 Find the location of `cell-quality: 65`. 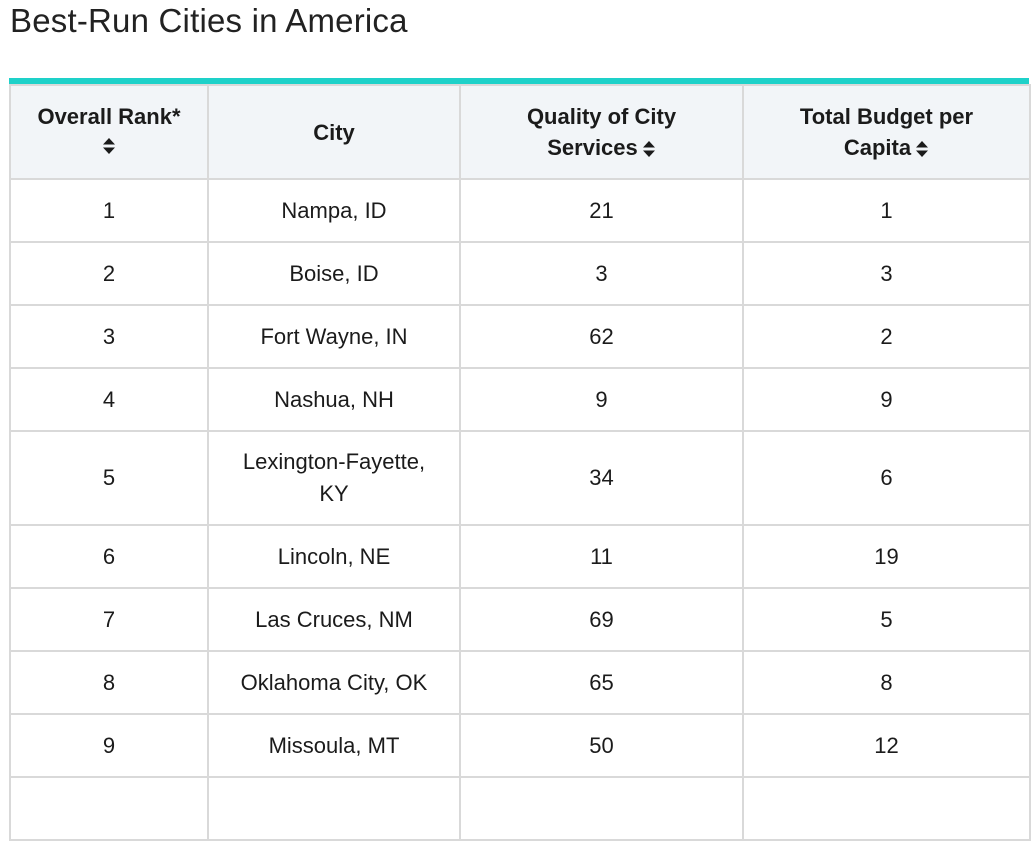

cell-quality: 65 is located at coordinates (601, 682).